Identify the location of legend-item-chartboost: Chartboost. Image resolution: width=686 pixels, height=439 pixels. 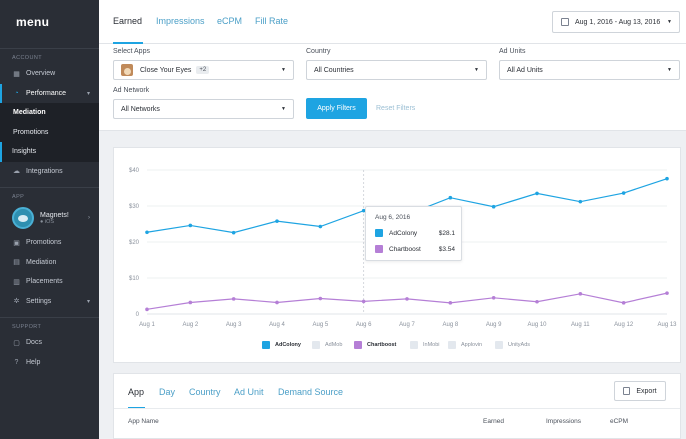
(375, 345).